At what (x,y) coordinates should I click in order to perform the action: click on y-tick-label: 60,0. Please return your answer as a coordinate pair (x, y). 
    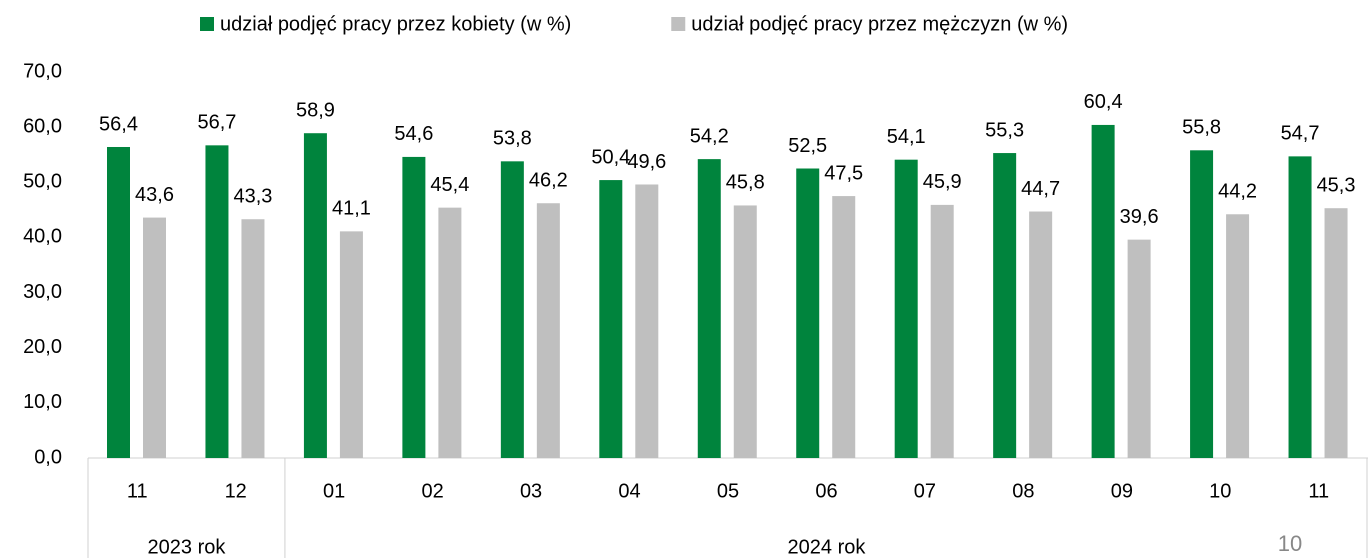
    Looking at the image, I should click on (42, 126).